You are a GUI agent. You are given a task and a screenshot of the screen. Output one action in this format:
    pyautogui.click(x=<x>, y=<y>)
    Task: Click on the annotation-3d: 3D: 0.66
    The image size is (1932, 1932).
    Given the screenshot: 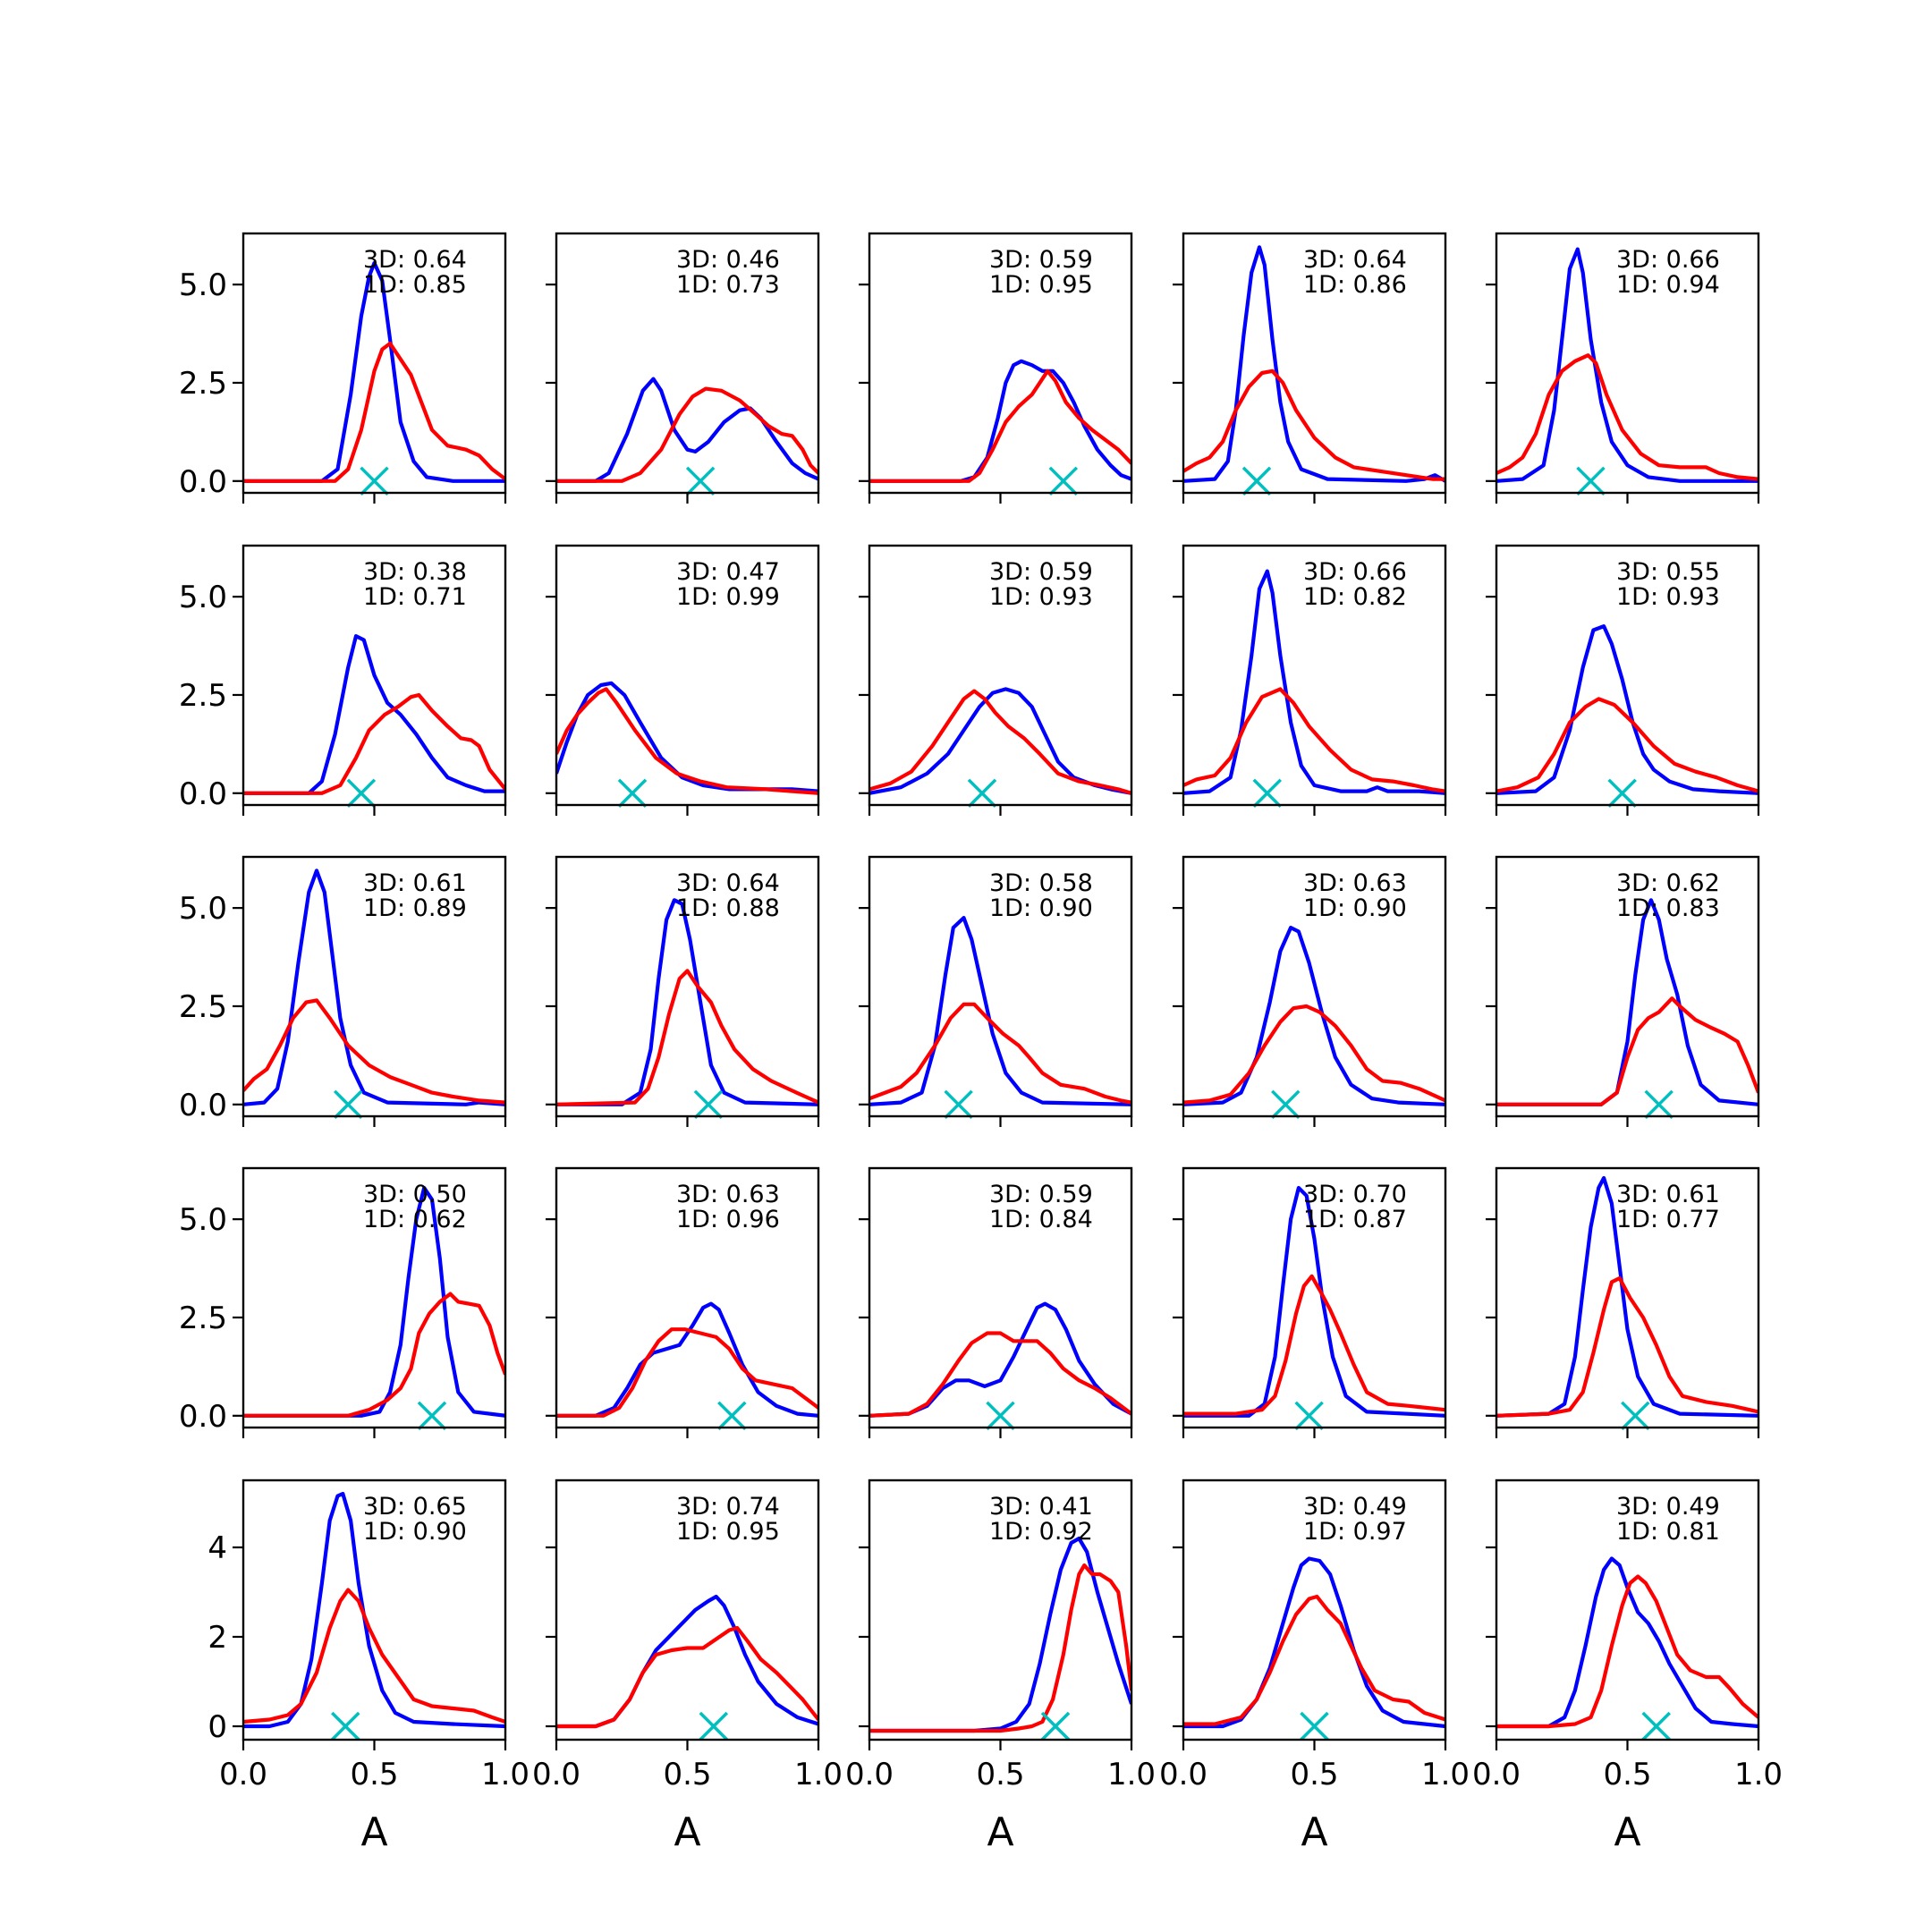 What is the action you would take?
    pyautogui.click(x=1355, y=572)
    